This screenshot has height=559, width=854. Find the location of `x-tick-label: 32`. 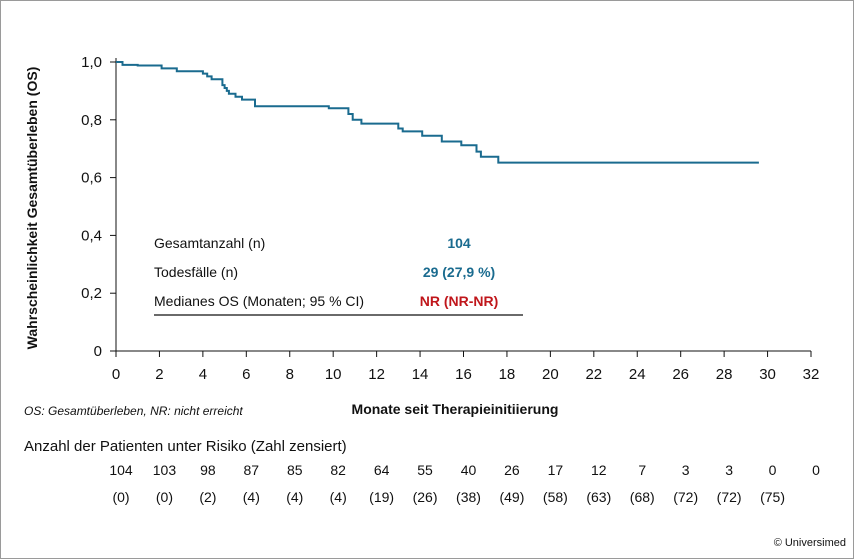

x-tick-label: 32 is located at coordinates (811, 374).